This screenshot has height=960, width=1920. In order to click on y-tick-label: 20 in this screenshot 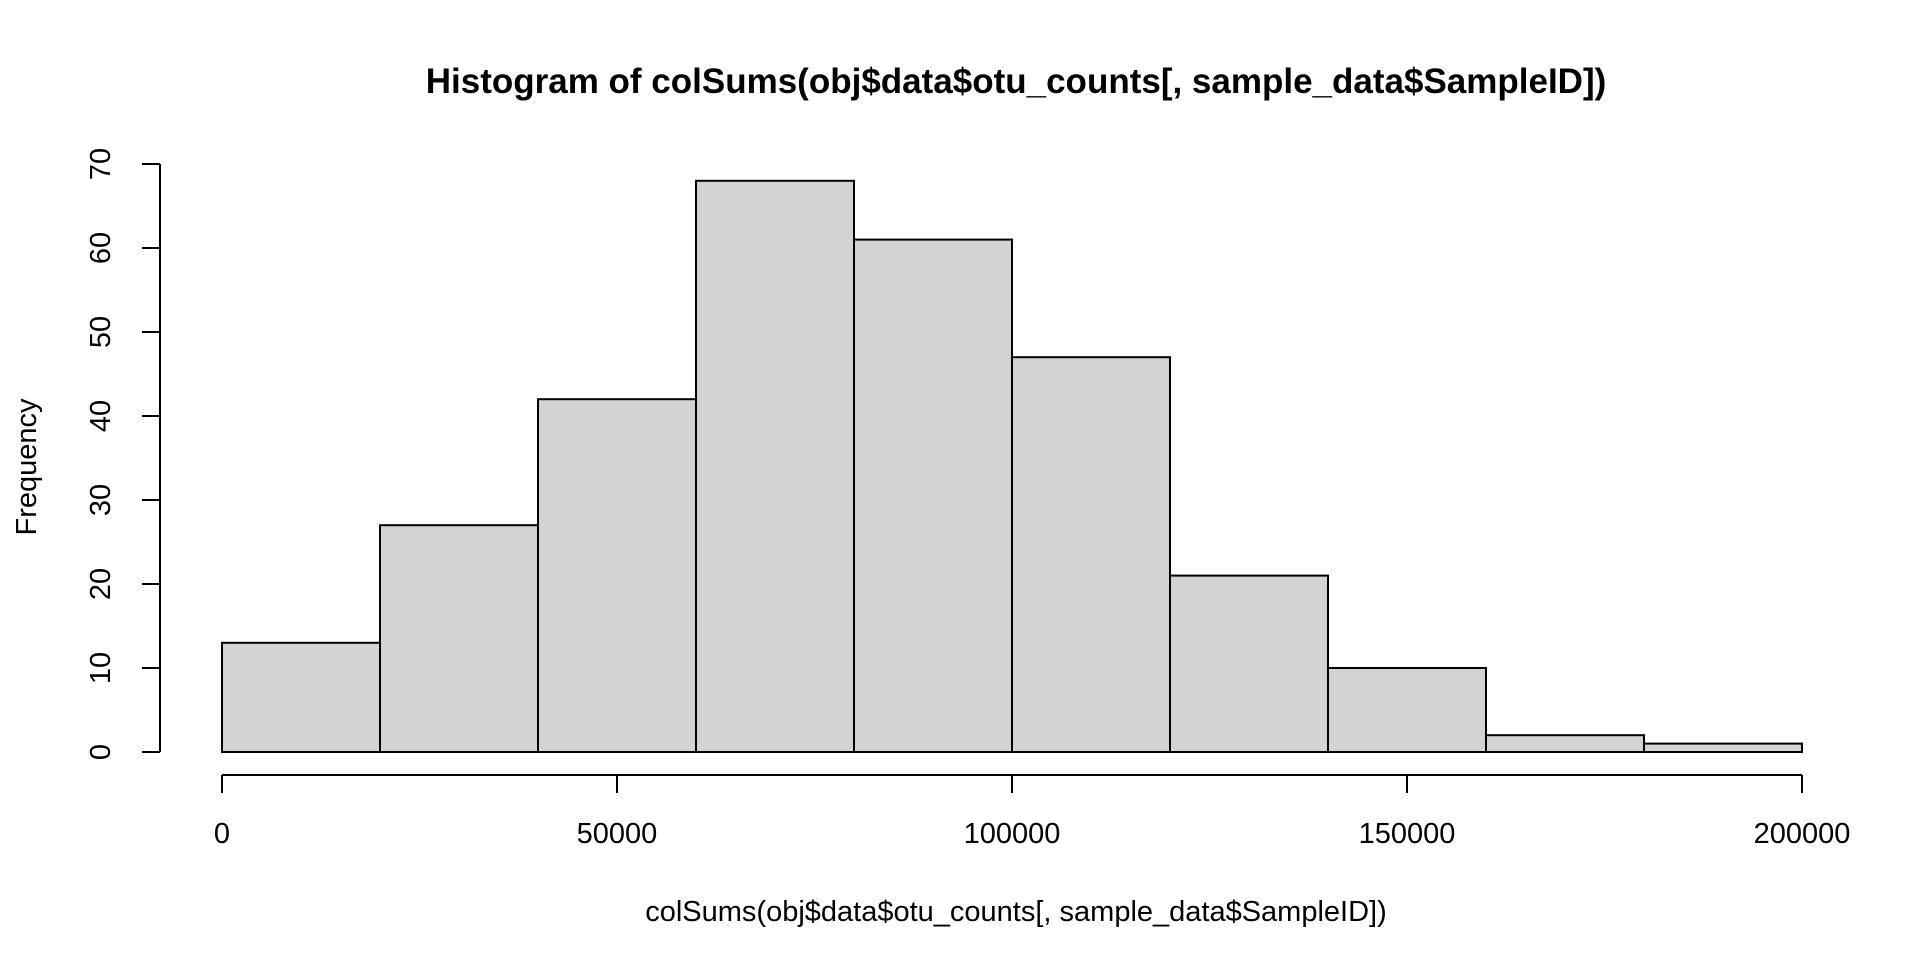, I will do `click(101, 584)`.